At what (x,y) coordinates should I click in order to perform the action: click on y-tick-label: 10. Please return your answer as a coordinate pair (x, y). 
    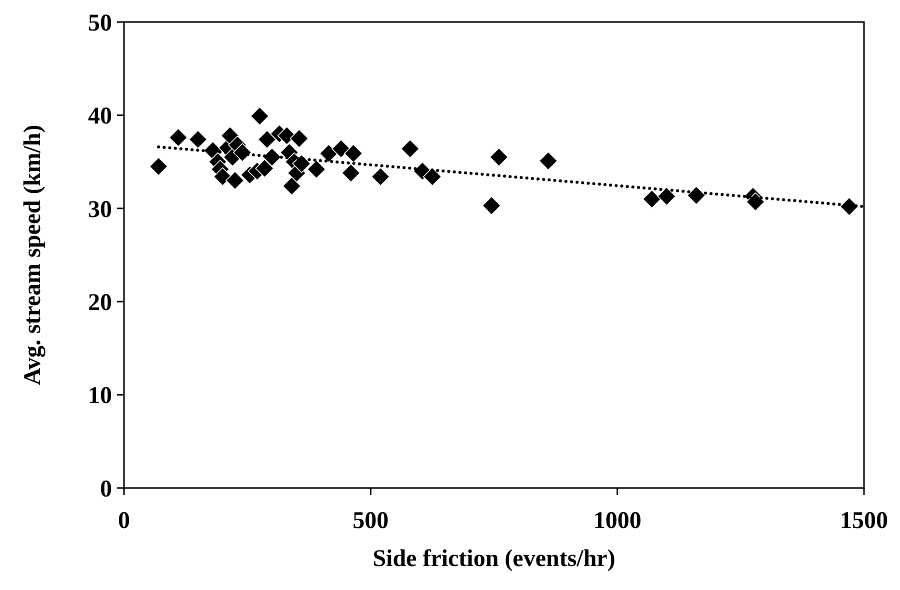
    Looking at the image, I should click on (100, 396).